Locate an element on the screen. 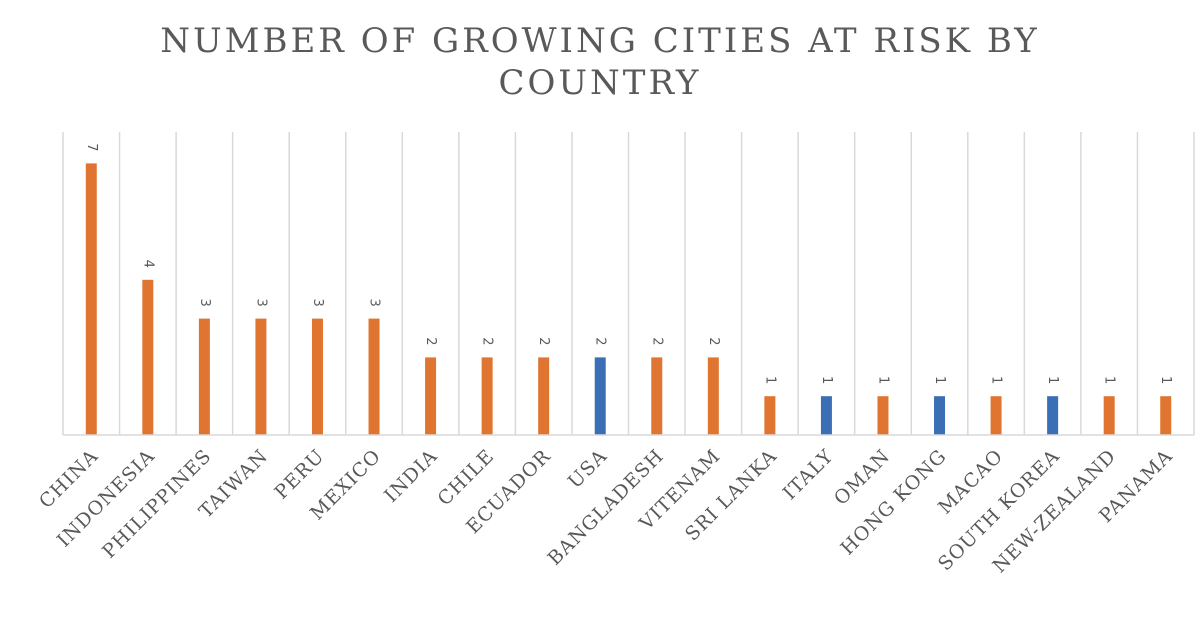  x-tick-label: INDONESIA is located at coordinates (106, 498).